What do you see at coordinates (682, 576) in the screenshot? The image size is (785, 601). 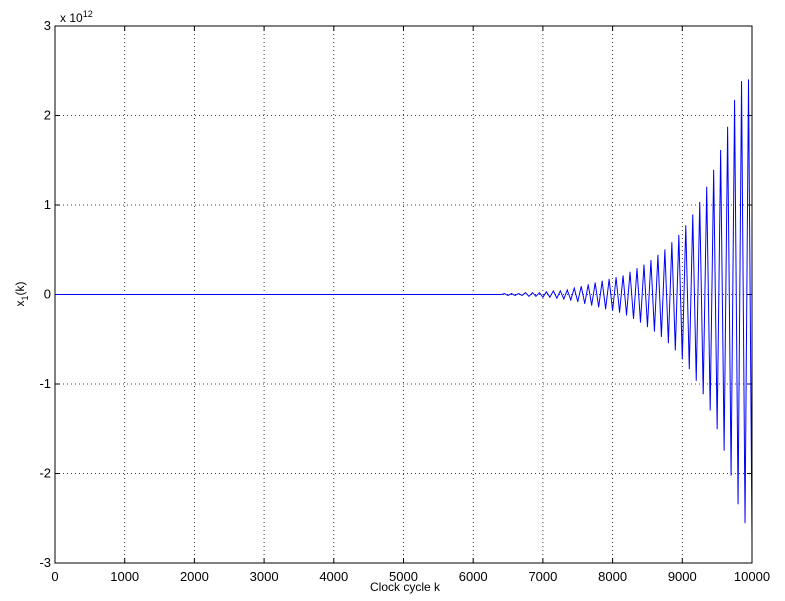 I see `x-tick-label: 9000` at bounding box center [682, 576].